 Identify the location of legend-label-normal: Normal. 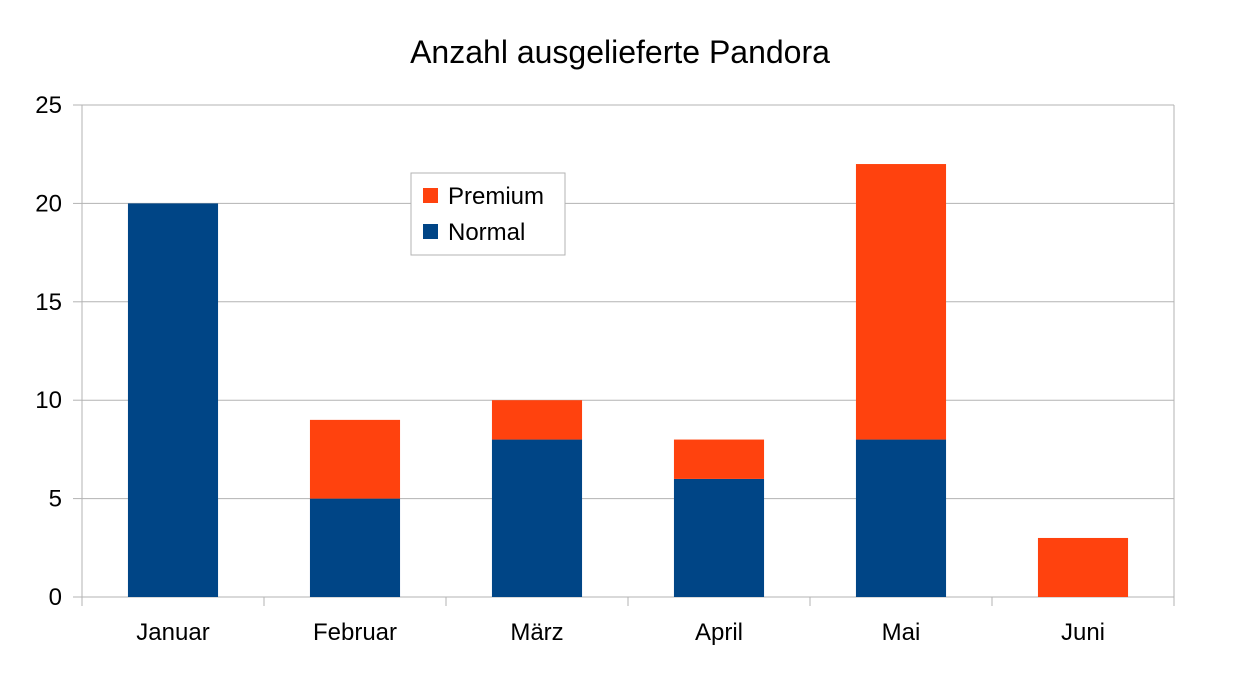
(486, 232).